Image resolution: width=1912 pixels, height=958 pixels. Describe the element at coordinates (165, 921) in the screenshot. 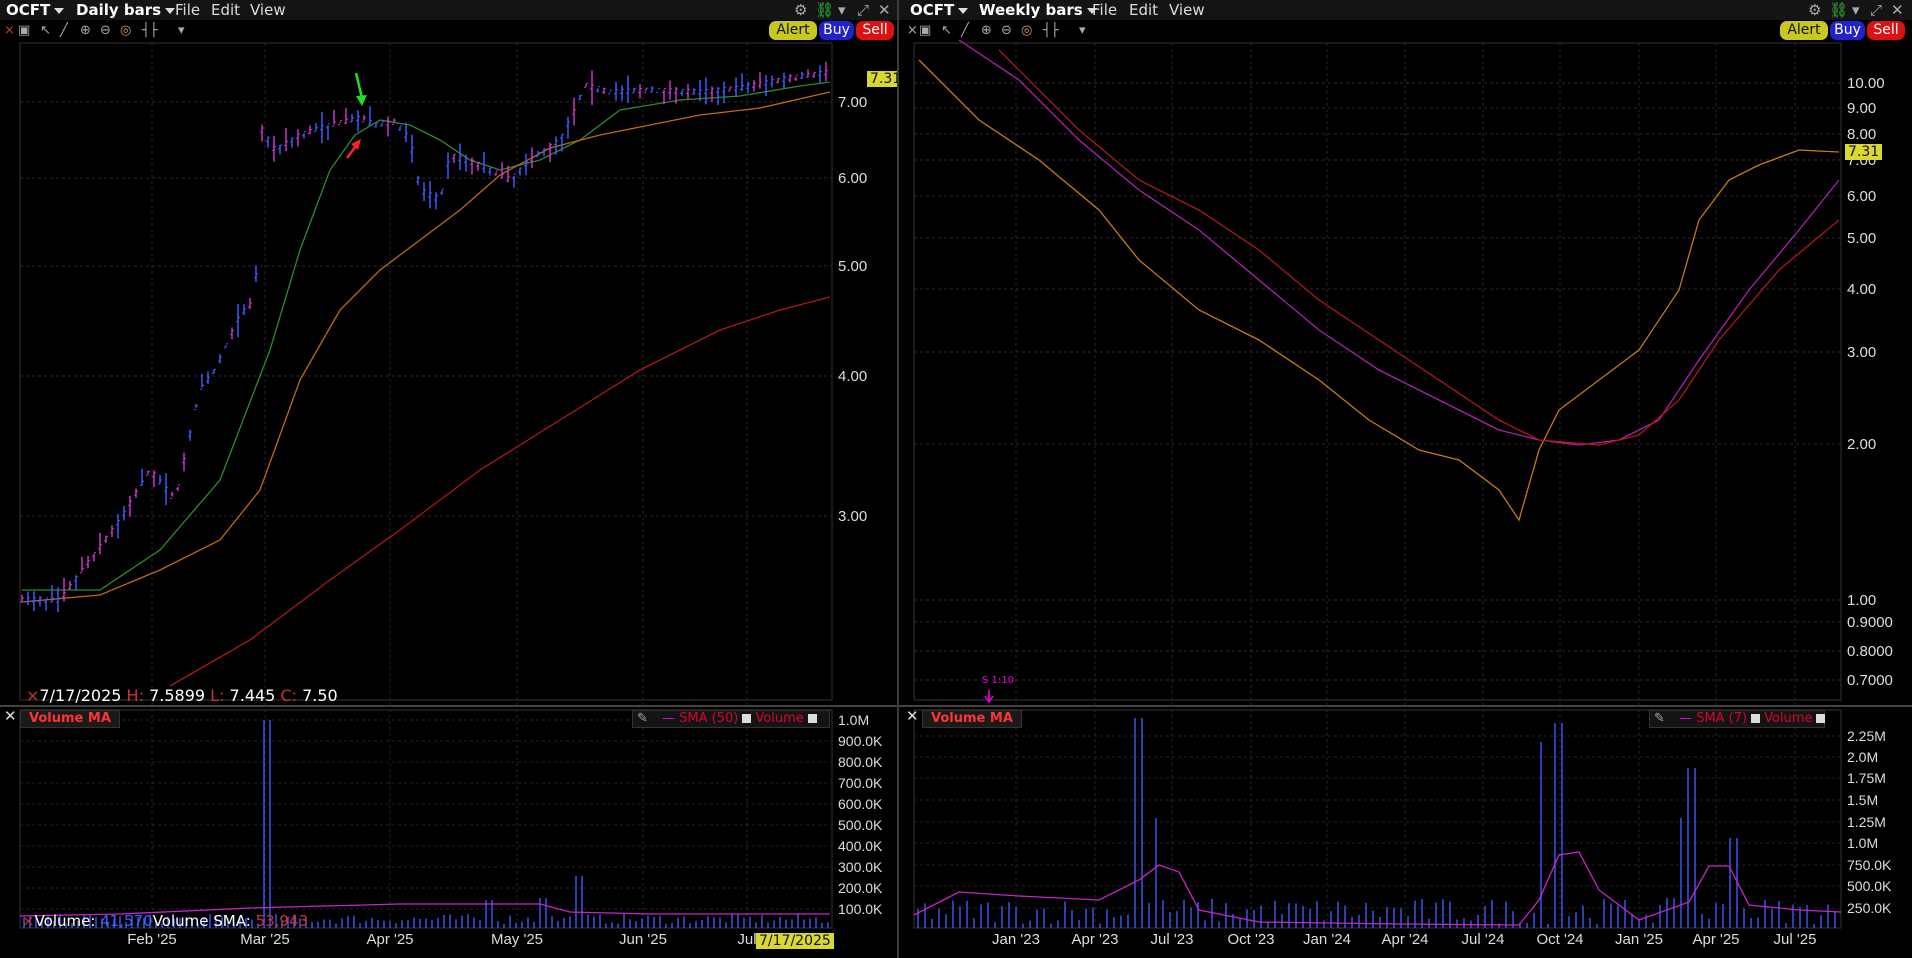

I see `volume-readout: ×Volume: 41,570Volume SMA: 53,943` at that location.